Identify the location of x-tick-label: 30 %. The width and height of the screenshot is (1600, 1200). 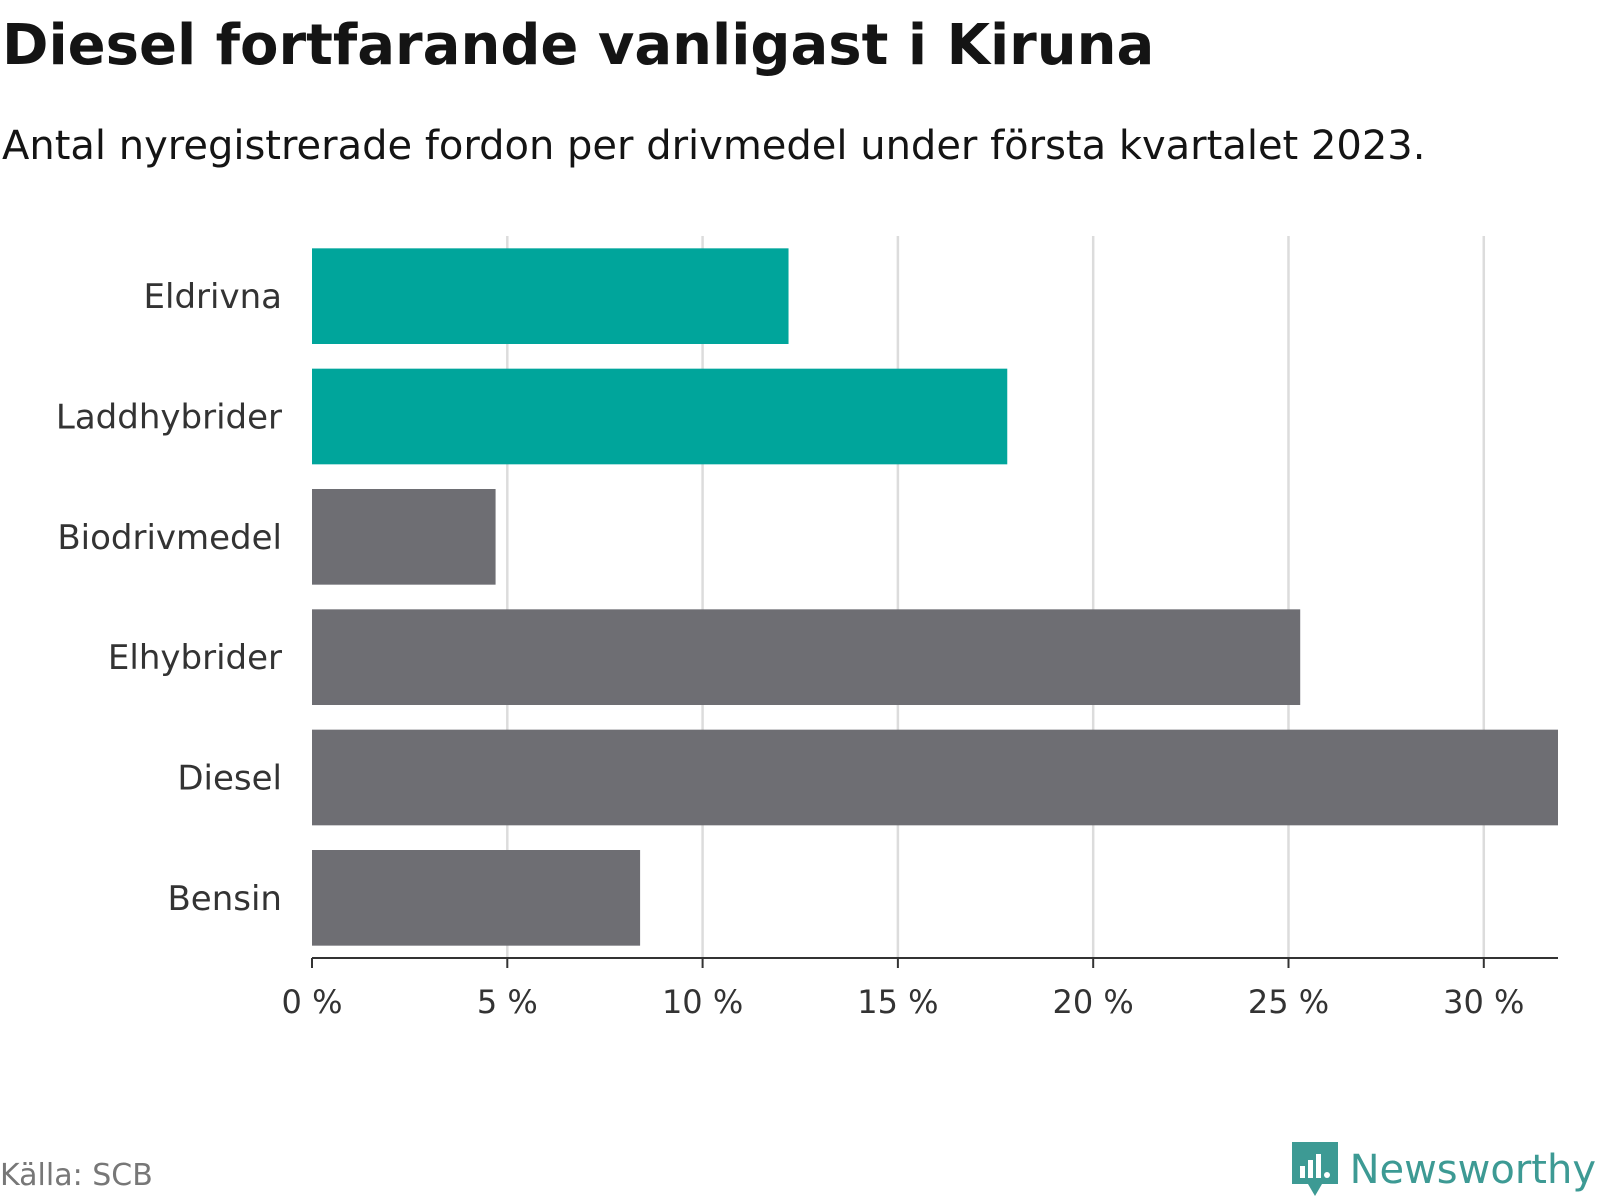
(1483, 1002).